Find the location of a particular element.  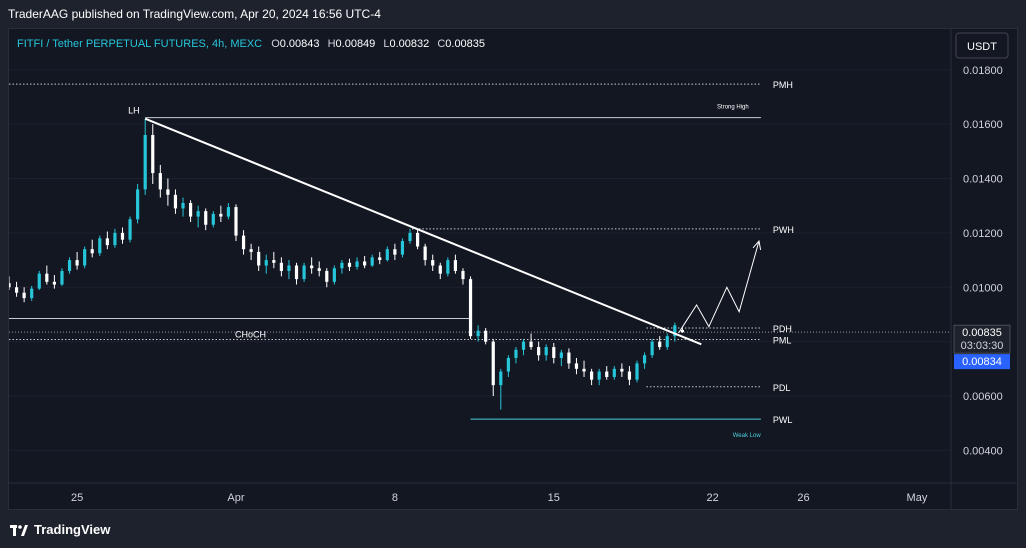

footer: TradingView is located at coordinates (513, 530).